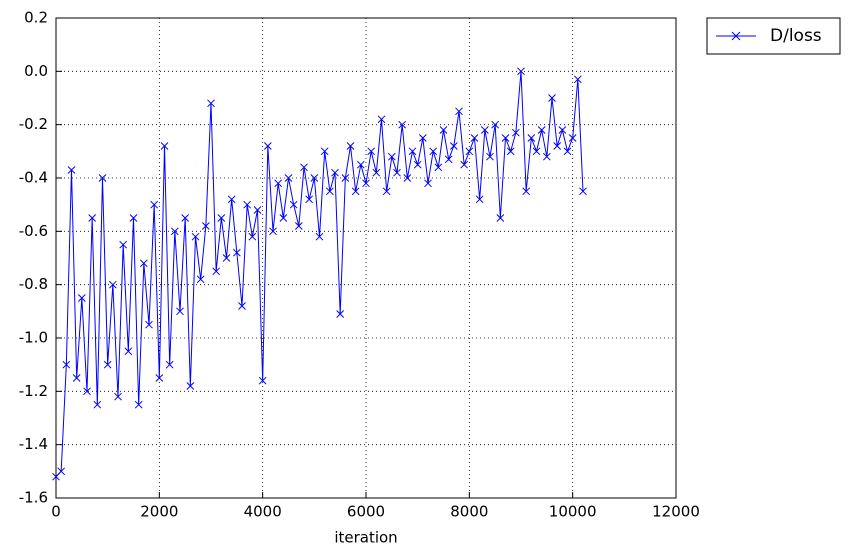 The image size is (849, 557). Describe the element at coordinates (573, 512) in the screenshot. I see `x-tick-label: 10000` at that location.